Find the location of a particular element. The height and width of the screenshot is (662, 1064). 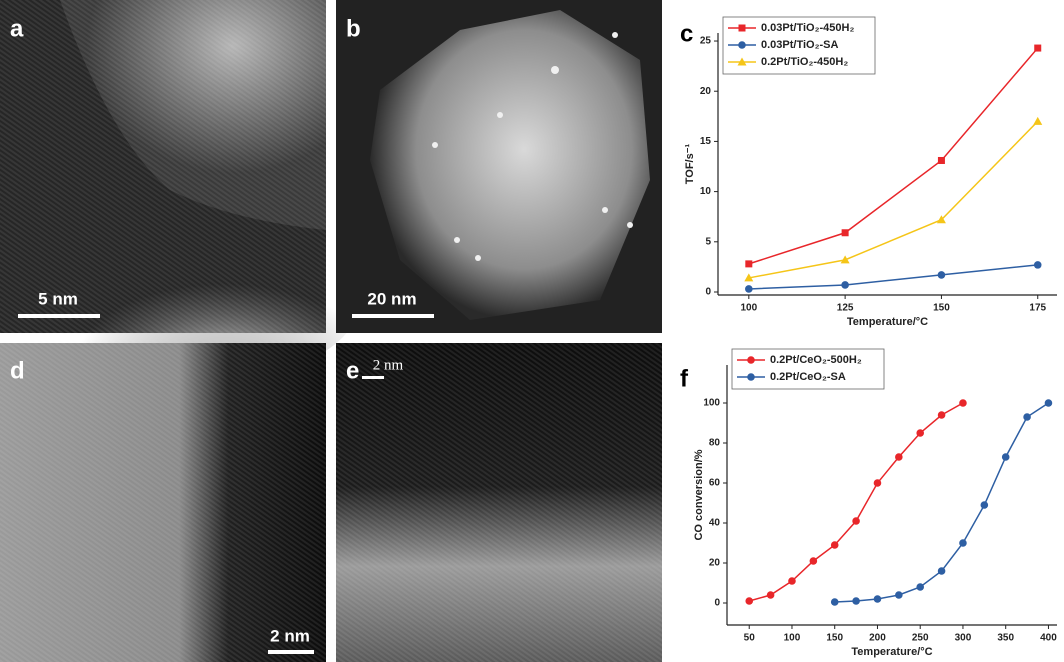

y-tick-label: 25 is located at coordinates (706, 41).